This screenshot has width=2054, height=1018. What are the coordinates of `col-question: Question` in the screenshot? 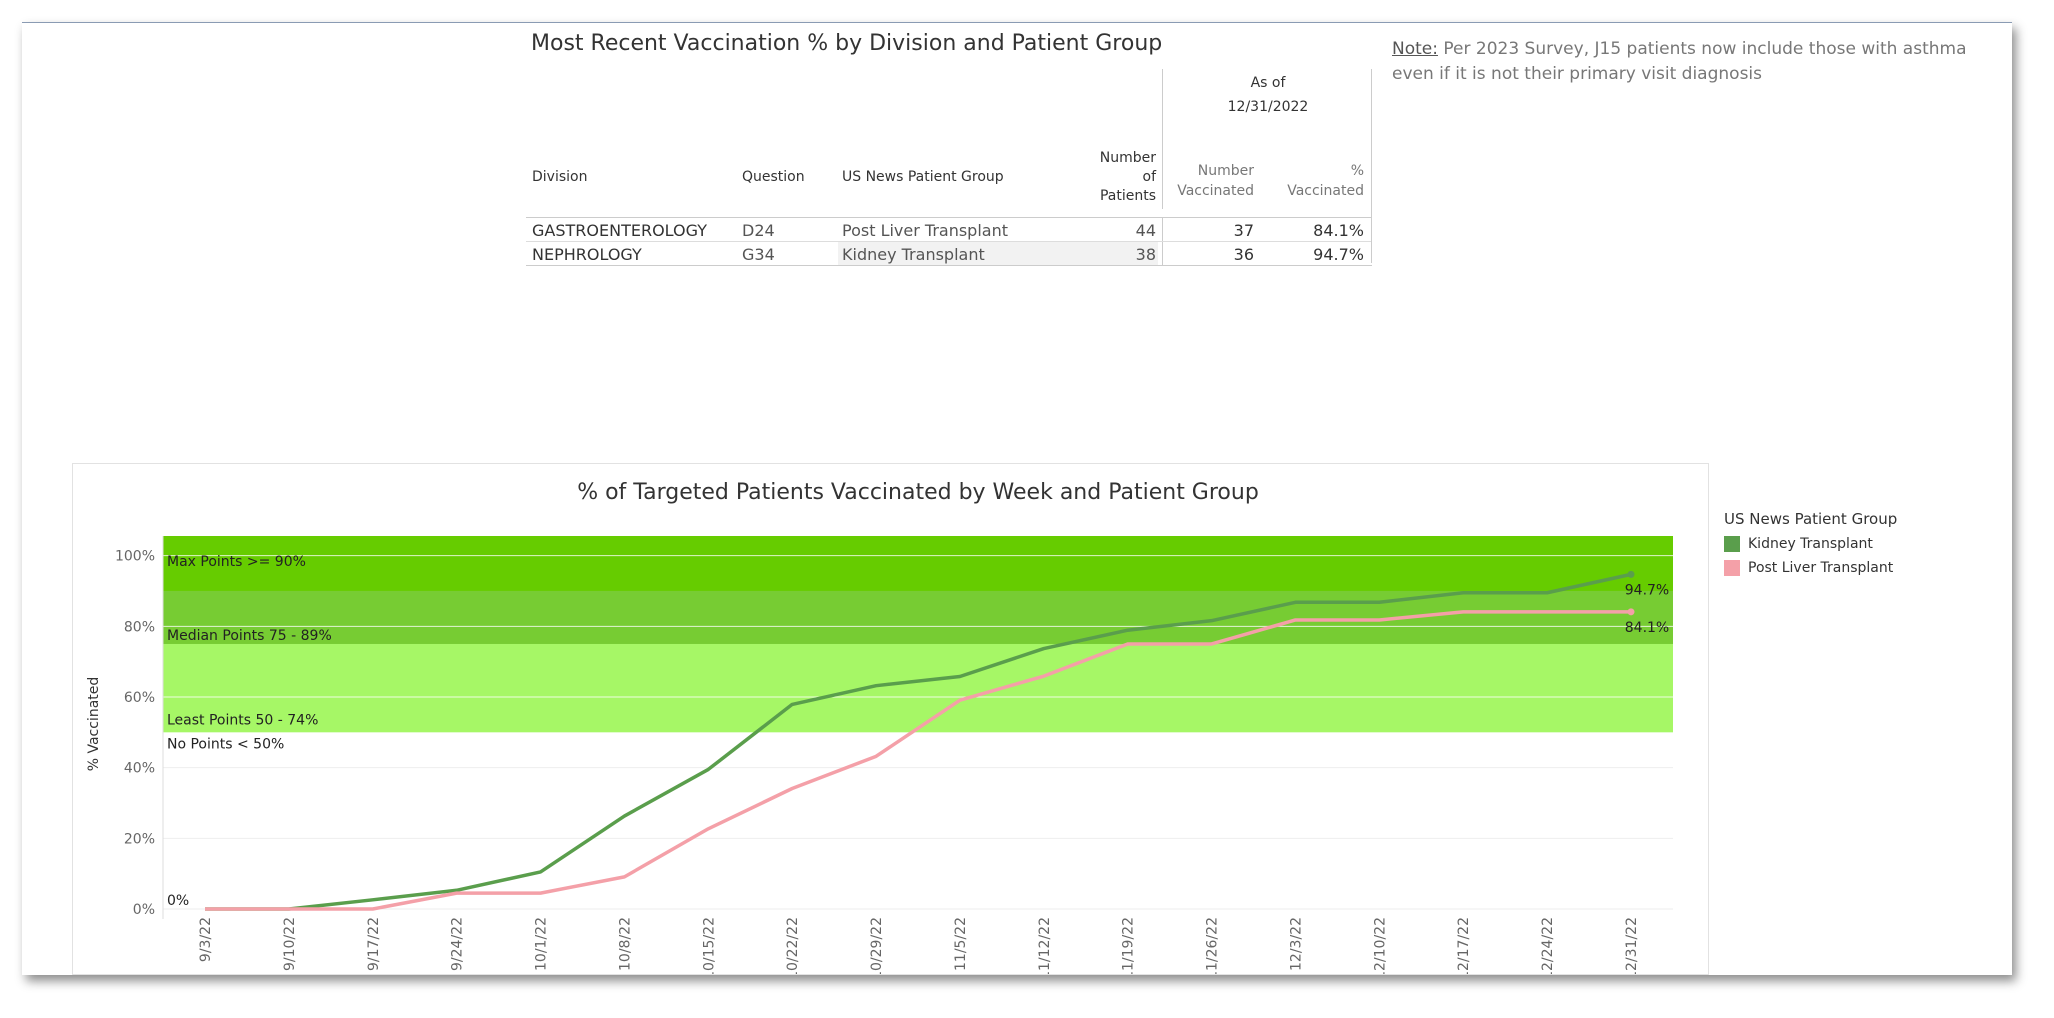 It's located at (773, 177).